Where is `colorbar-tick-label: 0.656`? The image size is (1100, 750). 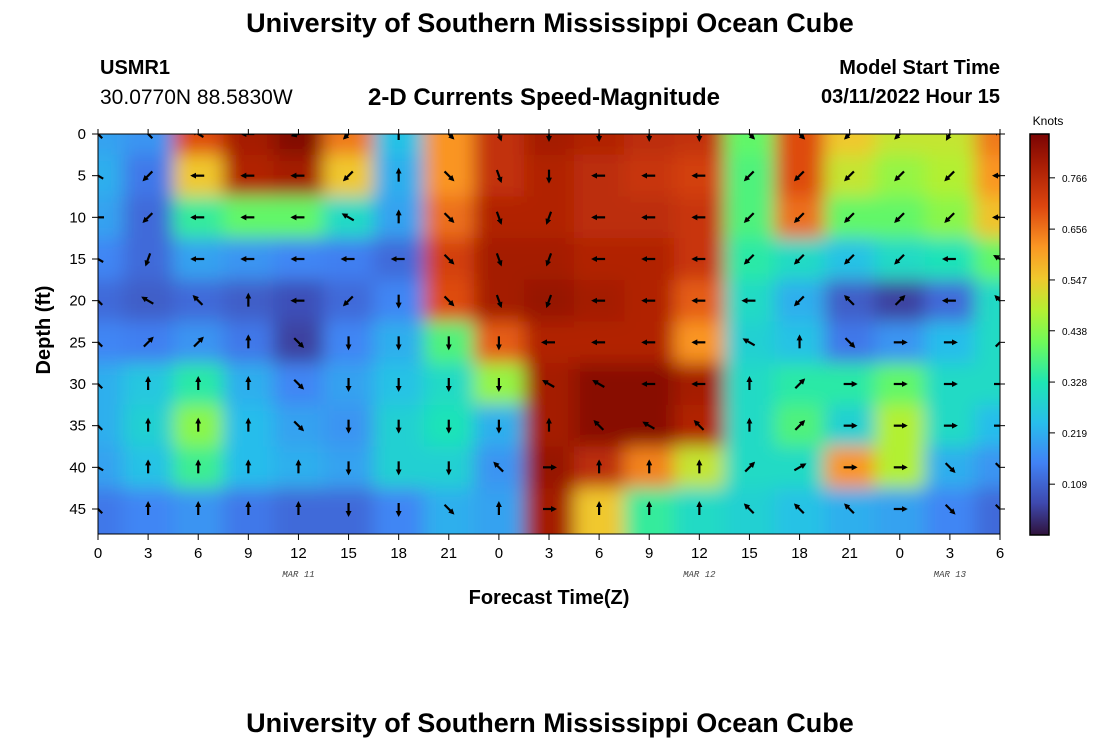
colorbar-tick-label: 0.656 is located at coordinates (1074, 230).